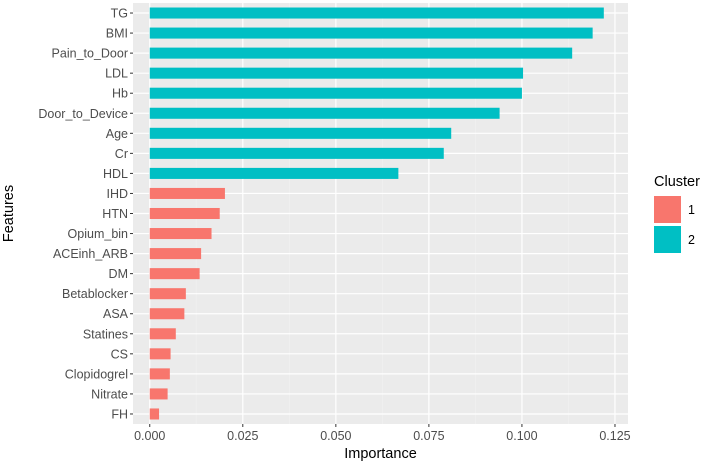  What do you see at coordinates (105, 334) in the screenshot?
I see `y-tick-label: Statines` at bounding box center [105, 334].